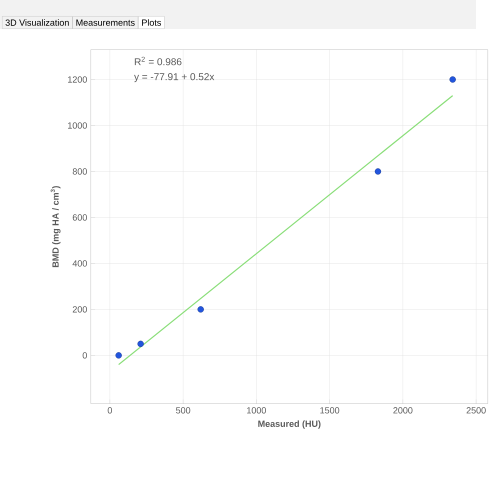 This screenshot has height=491, width=489. Describe the element at coordinates (79, 309) in the screenshot. I see `y-tick-label: 200` at that location.